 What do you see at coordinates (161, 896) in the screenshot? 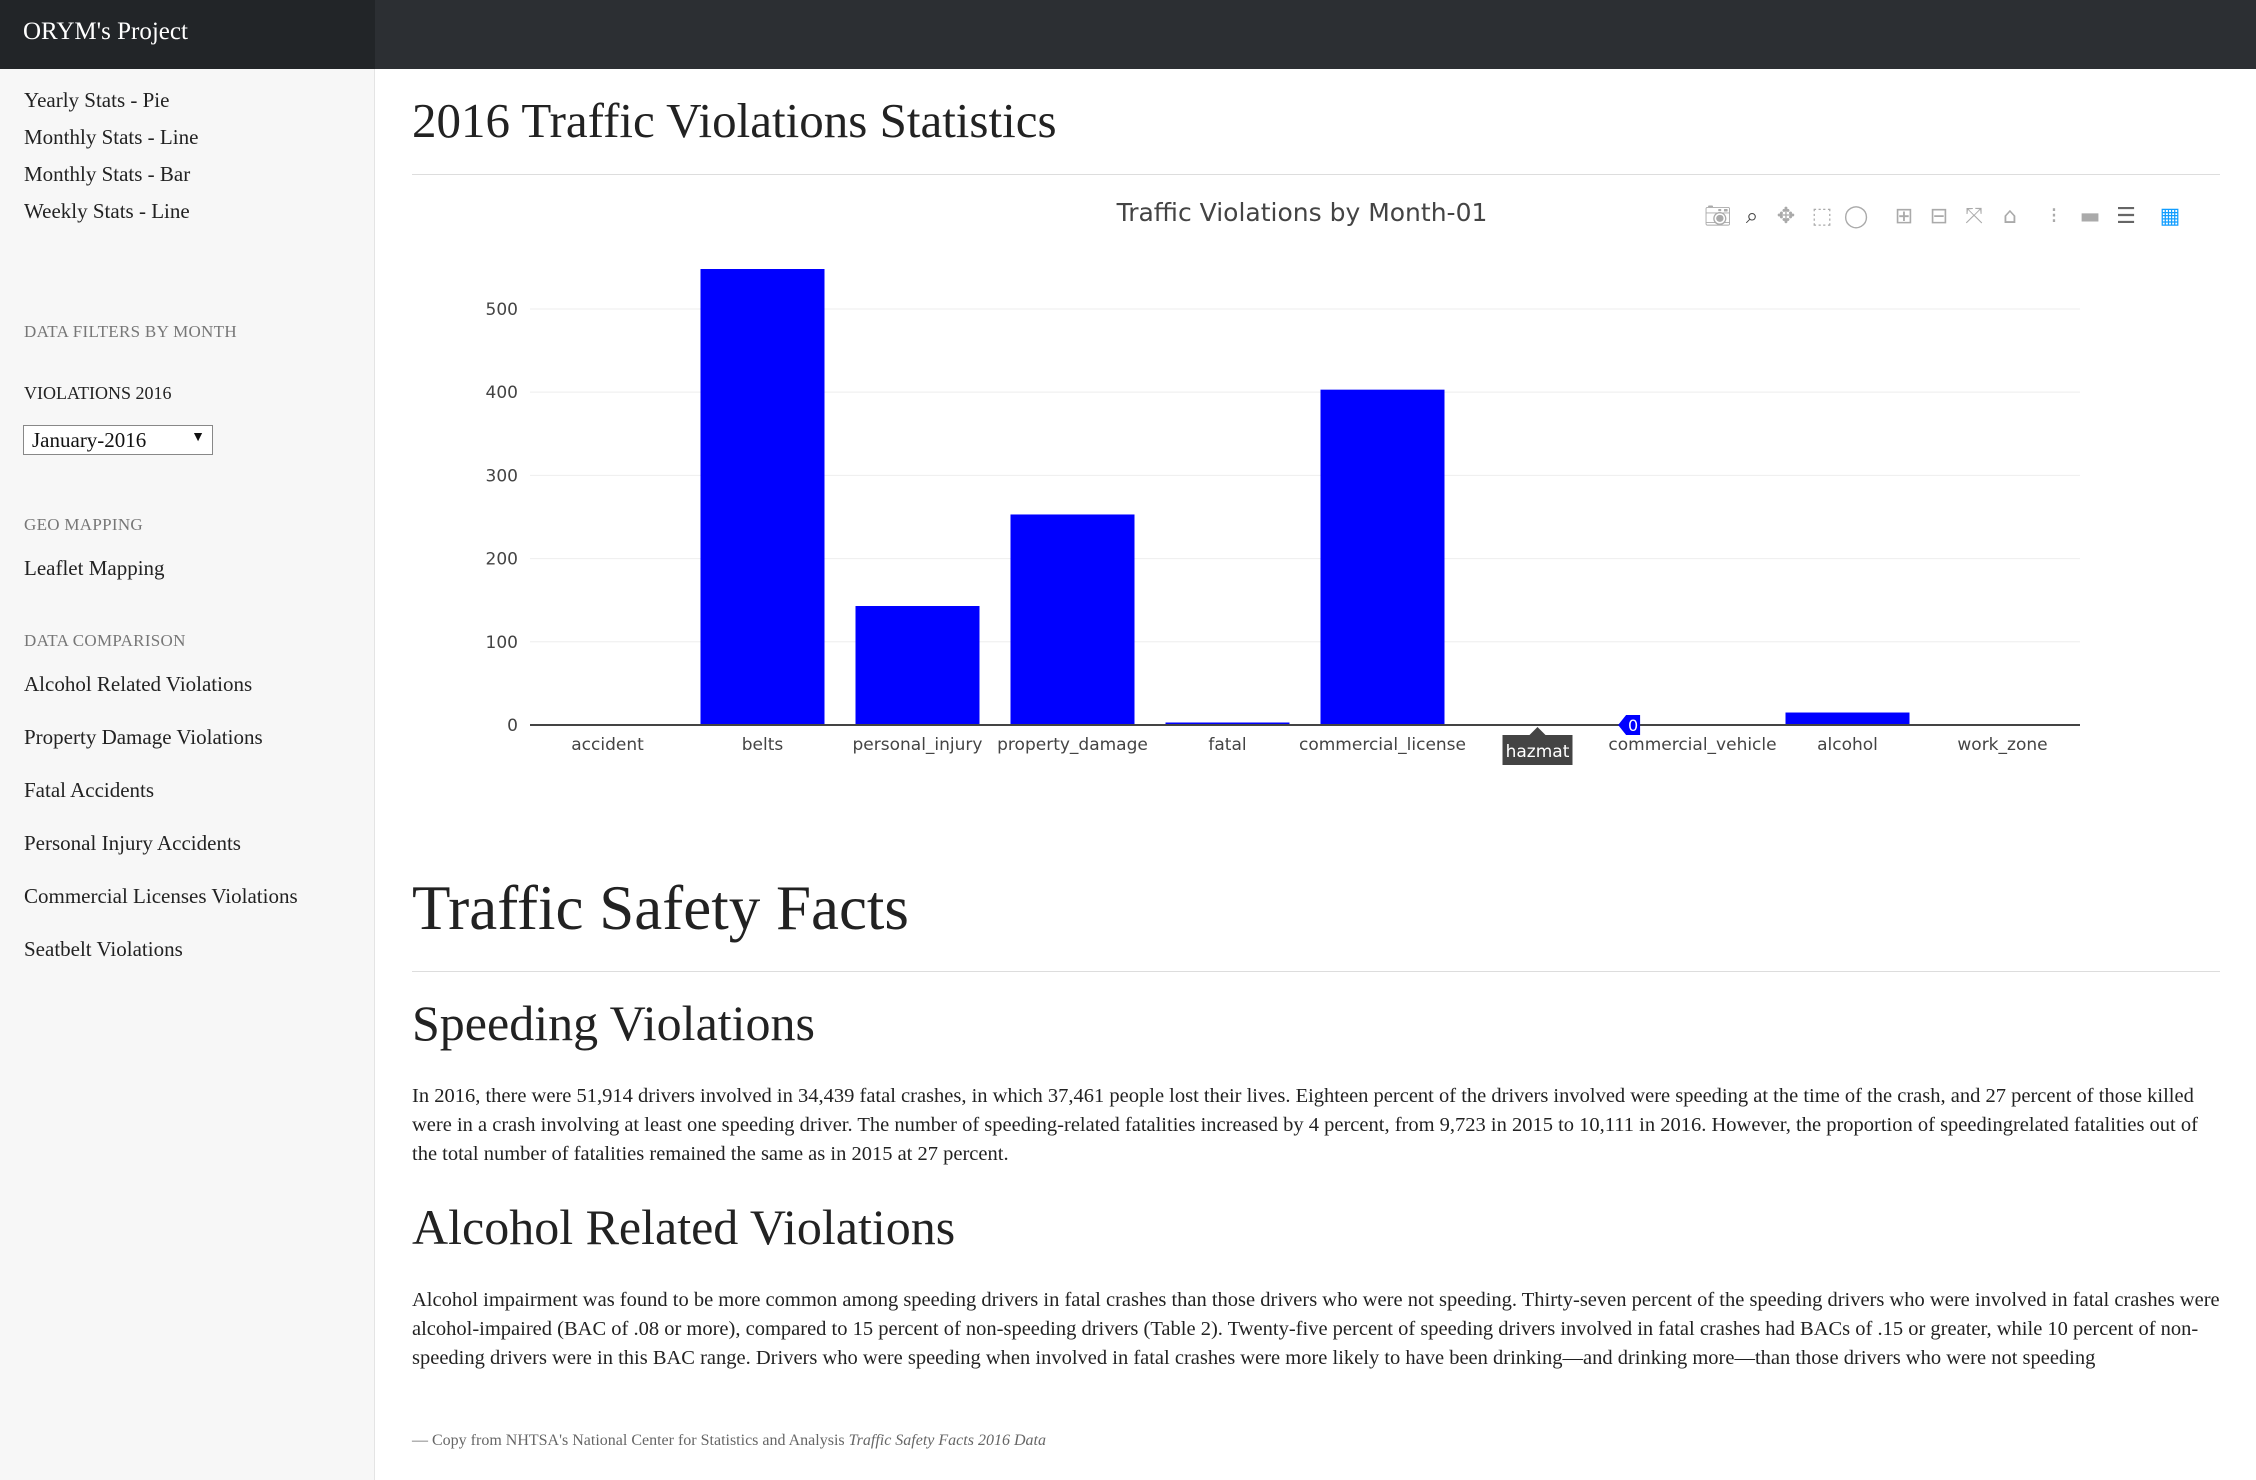
I see `nav-commercial-licenses: Commercial Licenses Violations` at bounding box center [161, 896].